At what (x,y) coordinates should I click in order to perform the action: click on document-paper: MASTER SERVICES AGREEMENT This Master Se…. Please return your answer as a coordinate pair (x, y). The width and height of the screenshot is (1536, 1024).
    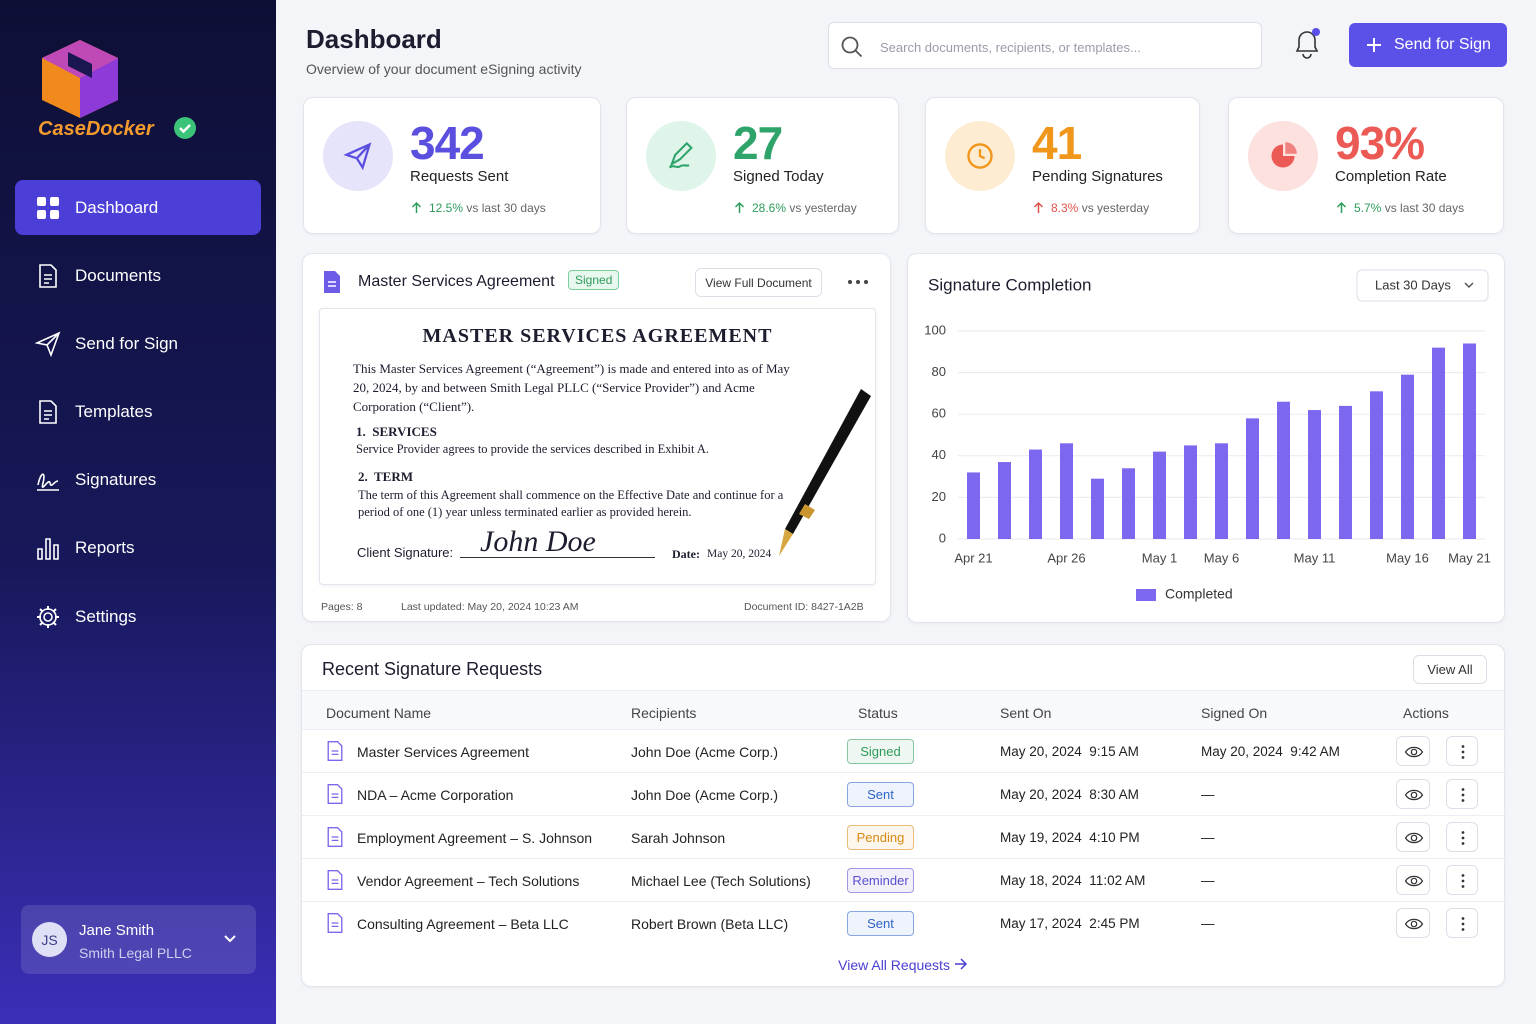
    Looking at the image, I should click on (597, 446).